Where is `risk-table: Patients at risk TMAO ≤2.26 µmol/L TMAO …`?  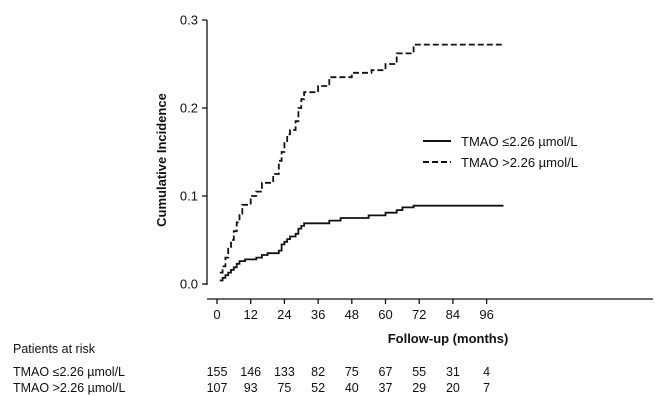 risk-table: Patients at risk TMAO ≤2.26 µmol/L TMAO … is located at coordinates (251, 368).